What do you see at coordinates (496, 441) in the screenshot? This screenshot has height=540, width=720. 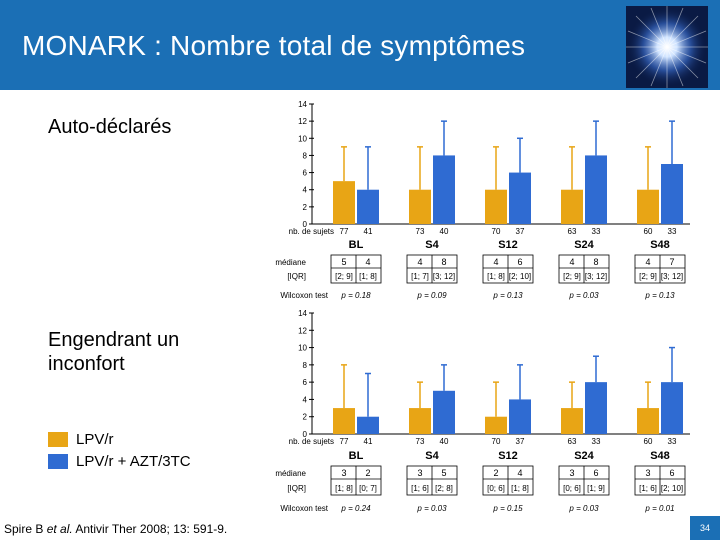 I see `chart-2-n-lpv: 70` at bounding box center [496, 441].